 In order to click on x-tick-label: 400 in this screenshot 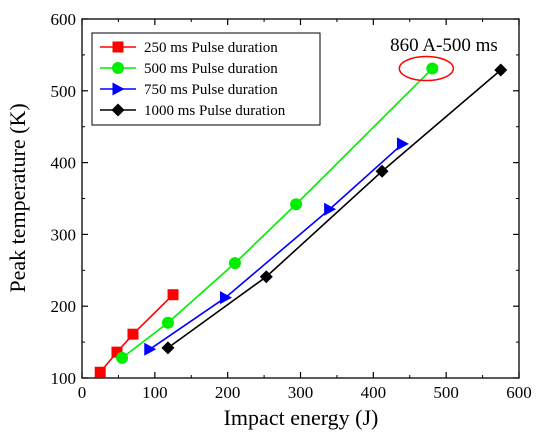, I will do `click(374, 392)`.